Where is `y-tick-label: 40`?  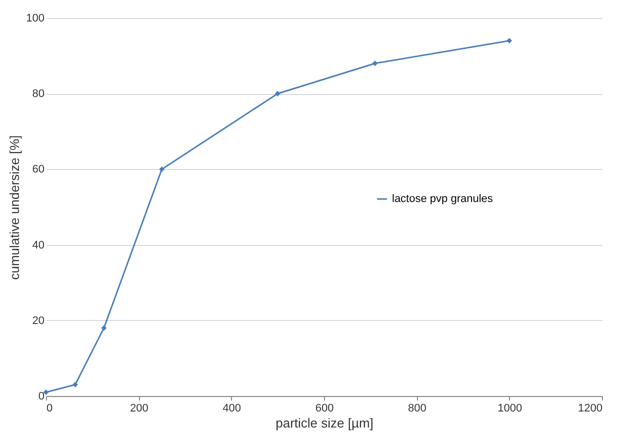 y-tick-label: 40 is located at coordinates (38, 245).